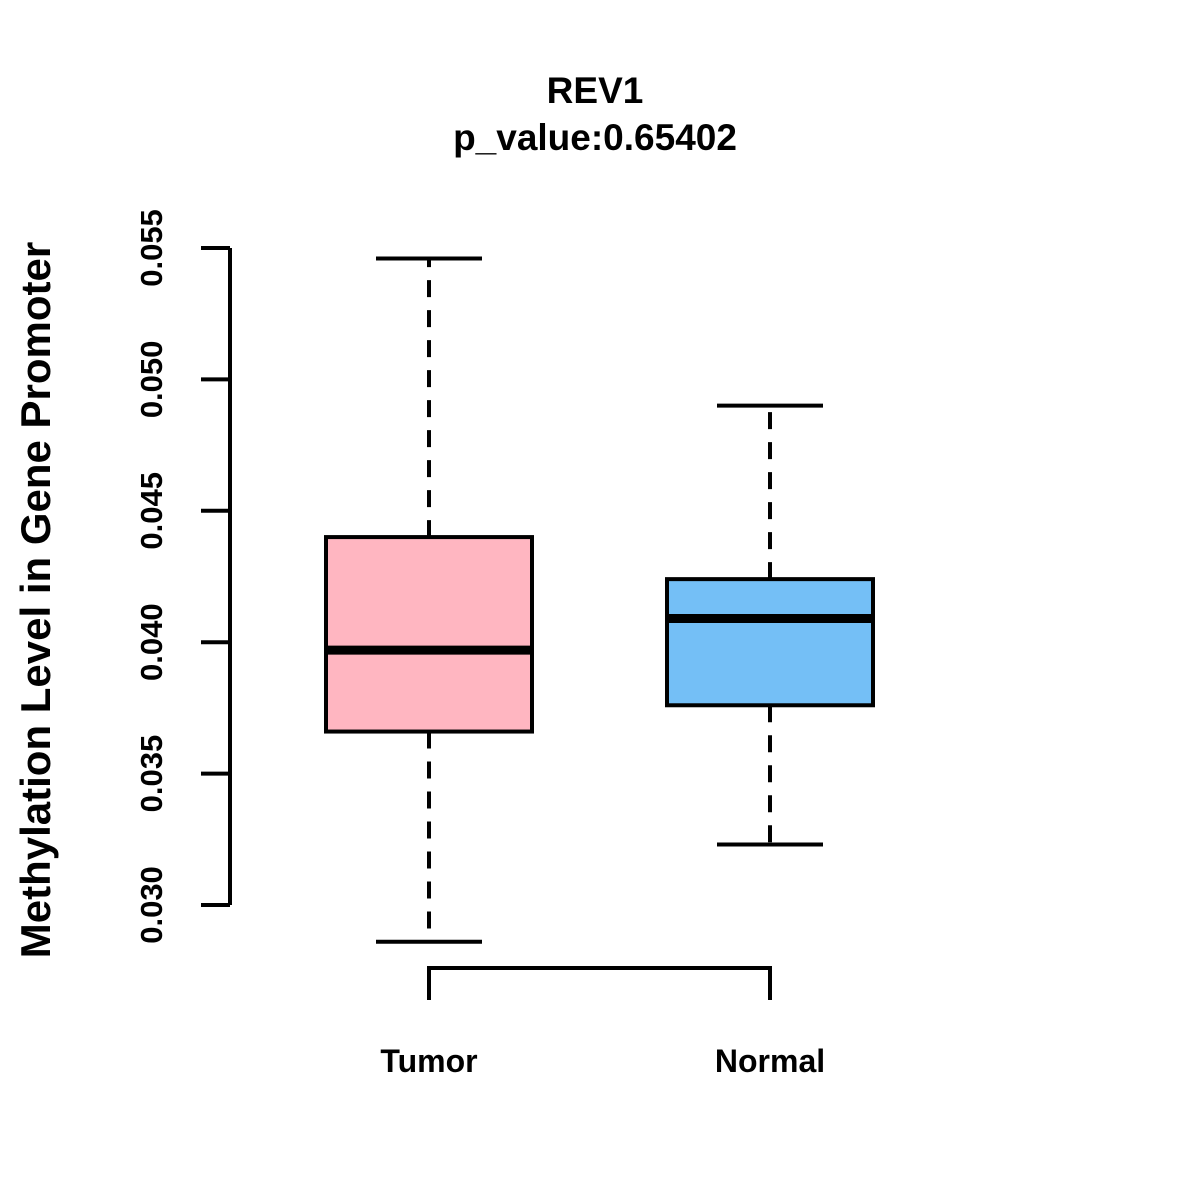 The width and height of the screenshot is (1200, 1200). What do you see at coordinates (151, 511) in the screenshot?
I see `y-tick-label: 0.045` at bounding box center [151, 511].